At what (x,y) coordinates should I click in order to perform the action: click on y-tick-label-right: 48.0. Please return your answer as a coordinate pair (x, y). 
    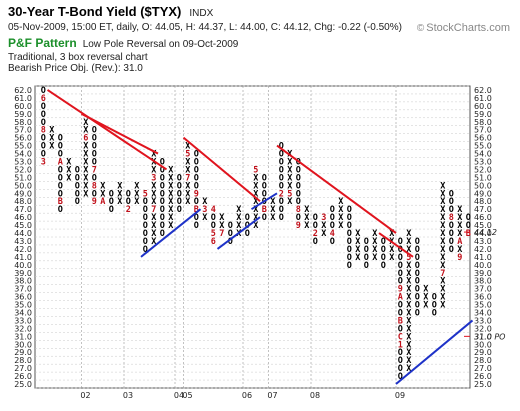
    Looking at the image, I should click on (483, 201).